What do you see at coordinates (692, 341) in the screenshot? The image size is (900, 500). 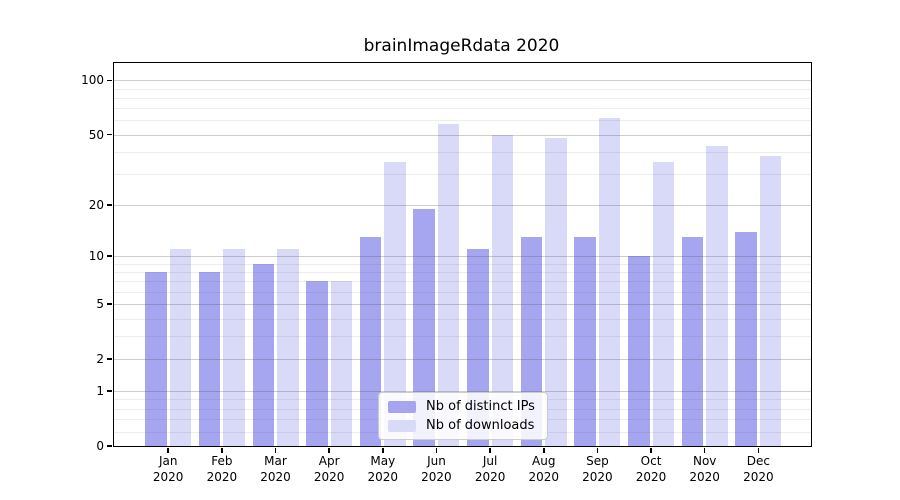 I see `bar-distinct-ips-nov` at bounding box center [692, 341].